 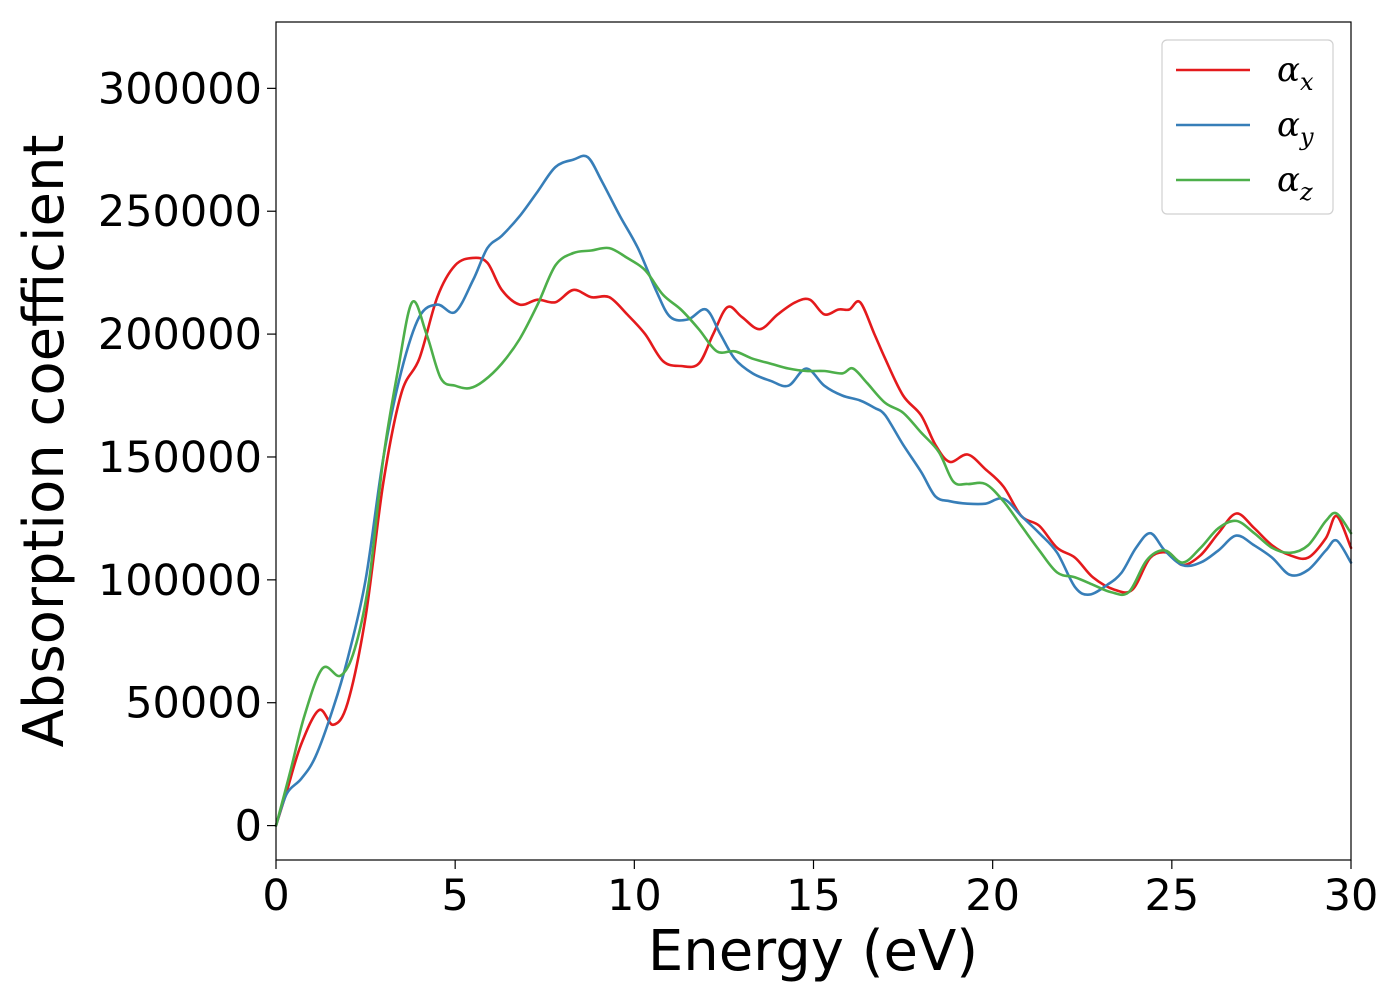 What do you see at coordinates (180, 581) in the screenshot?
I see `y-tick-label: 100000` at bounding box center [180, 581].